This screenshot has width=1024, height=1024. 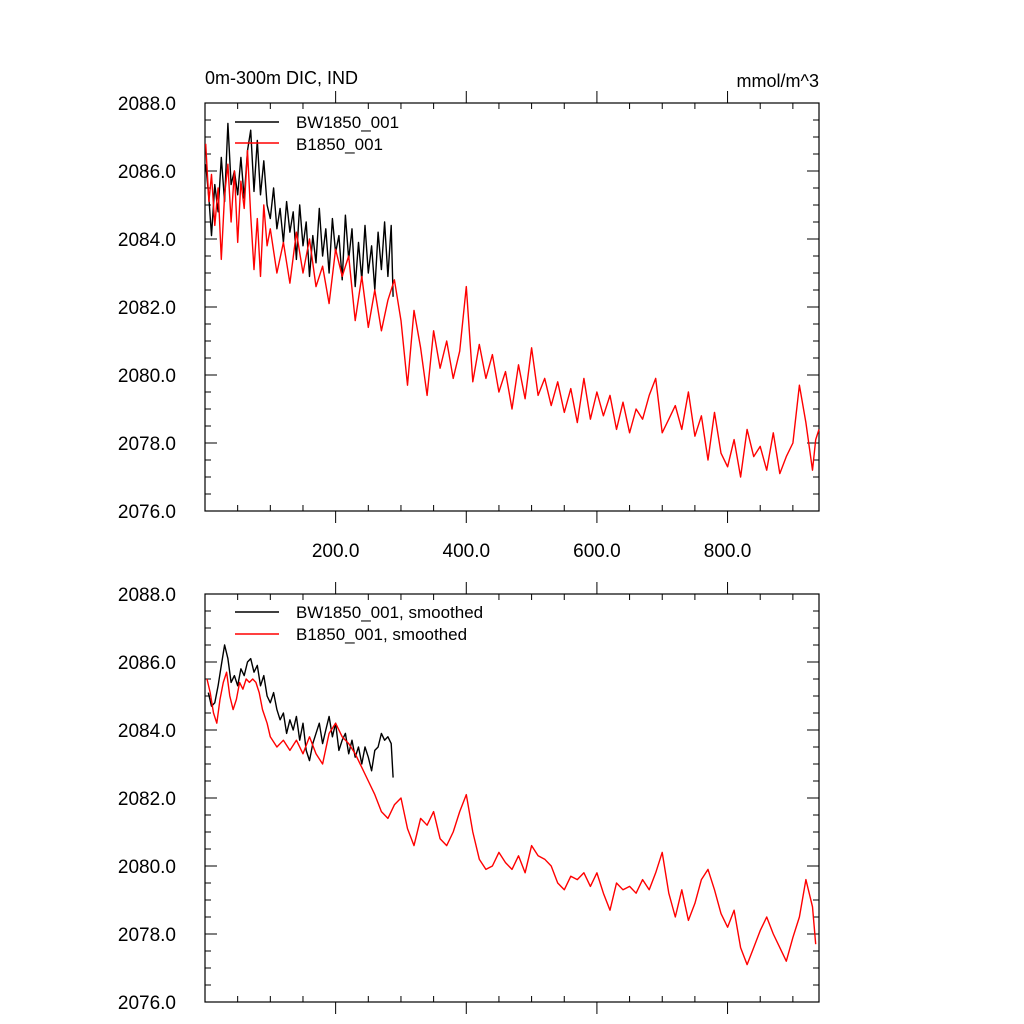 I want to click on series-line-bw1850-smoothed, so click(x=300, y=711).